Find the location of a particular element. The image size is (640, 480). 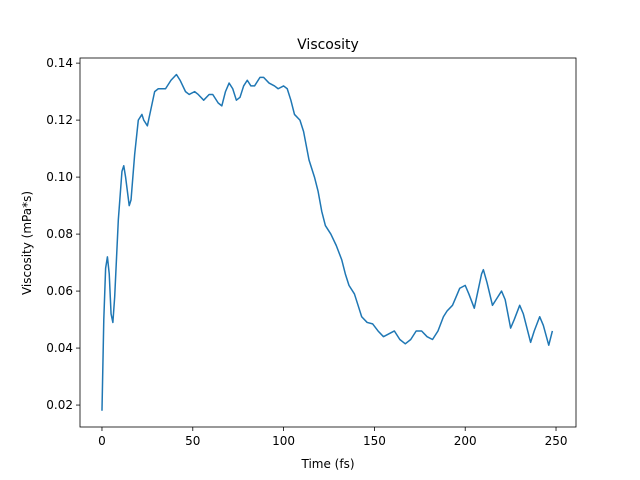

y-tick-label: 0.14 is located at coordinates (59, 63).